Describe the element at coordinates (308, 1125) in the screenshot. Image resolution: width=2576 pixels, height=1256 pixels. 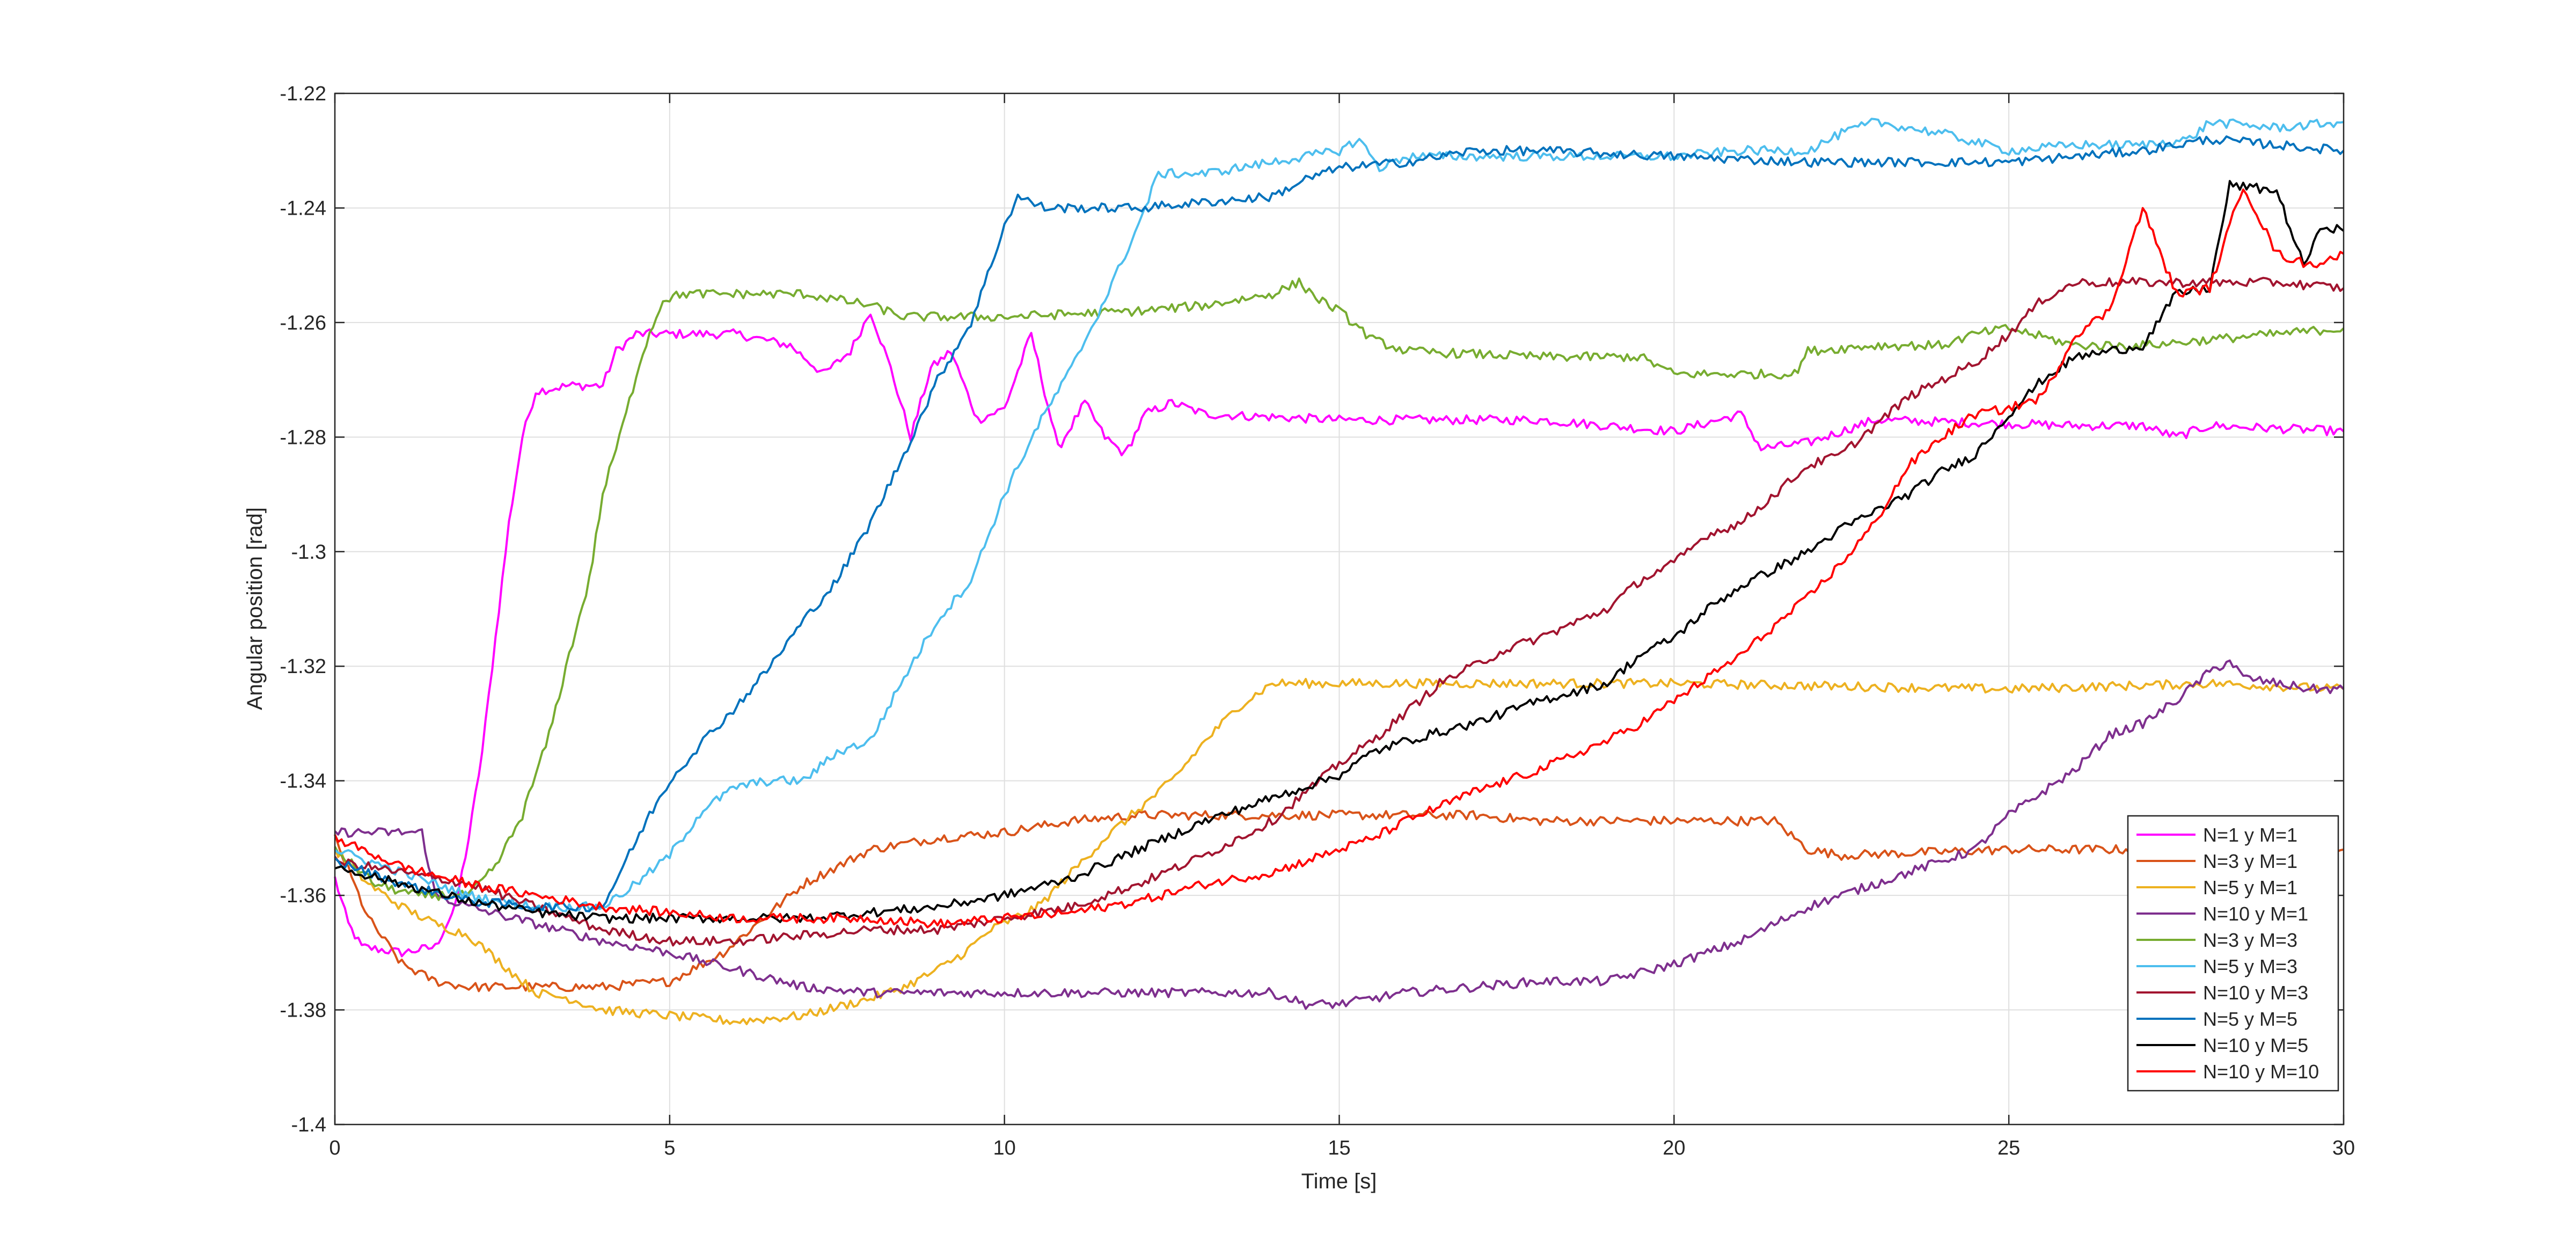
I see `y-tick-label: -1.4` at that location.